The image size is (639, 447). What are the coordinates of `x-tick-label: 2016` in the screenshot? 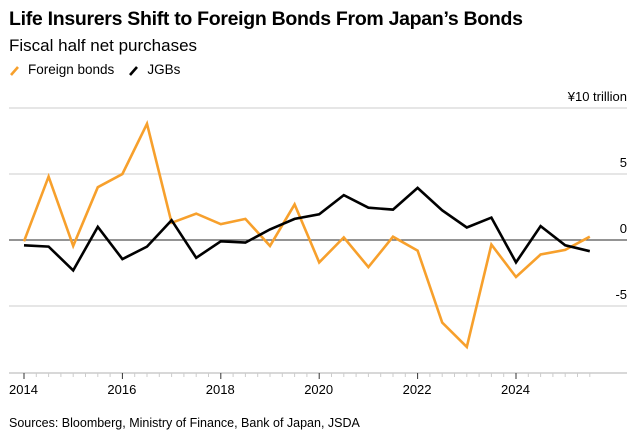 It's located at (121, 389).